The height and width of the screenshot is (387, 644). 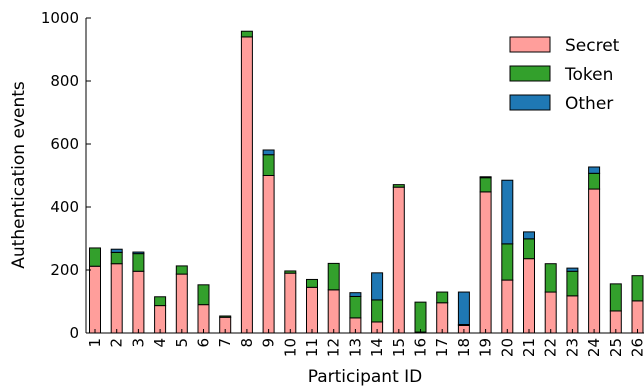 What do you see at coordinates (312, 347) in the screenshot?
I see `x-tick-label-11: 11` at bounding box center [312, 347].